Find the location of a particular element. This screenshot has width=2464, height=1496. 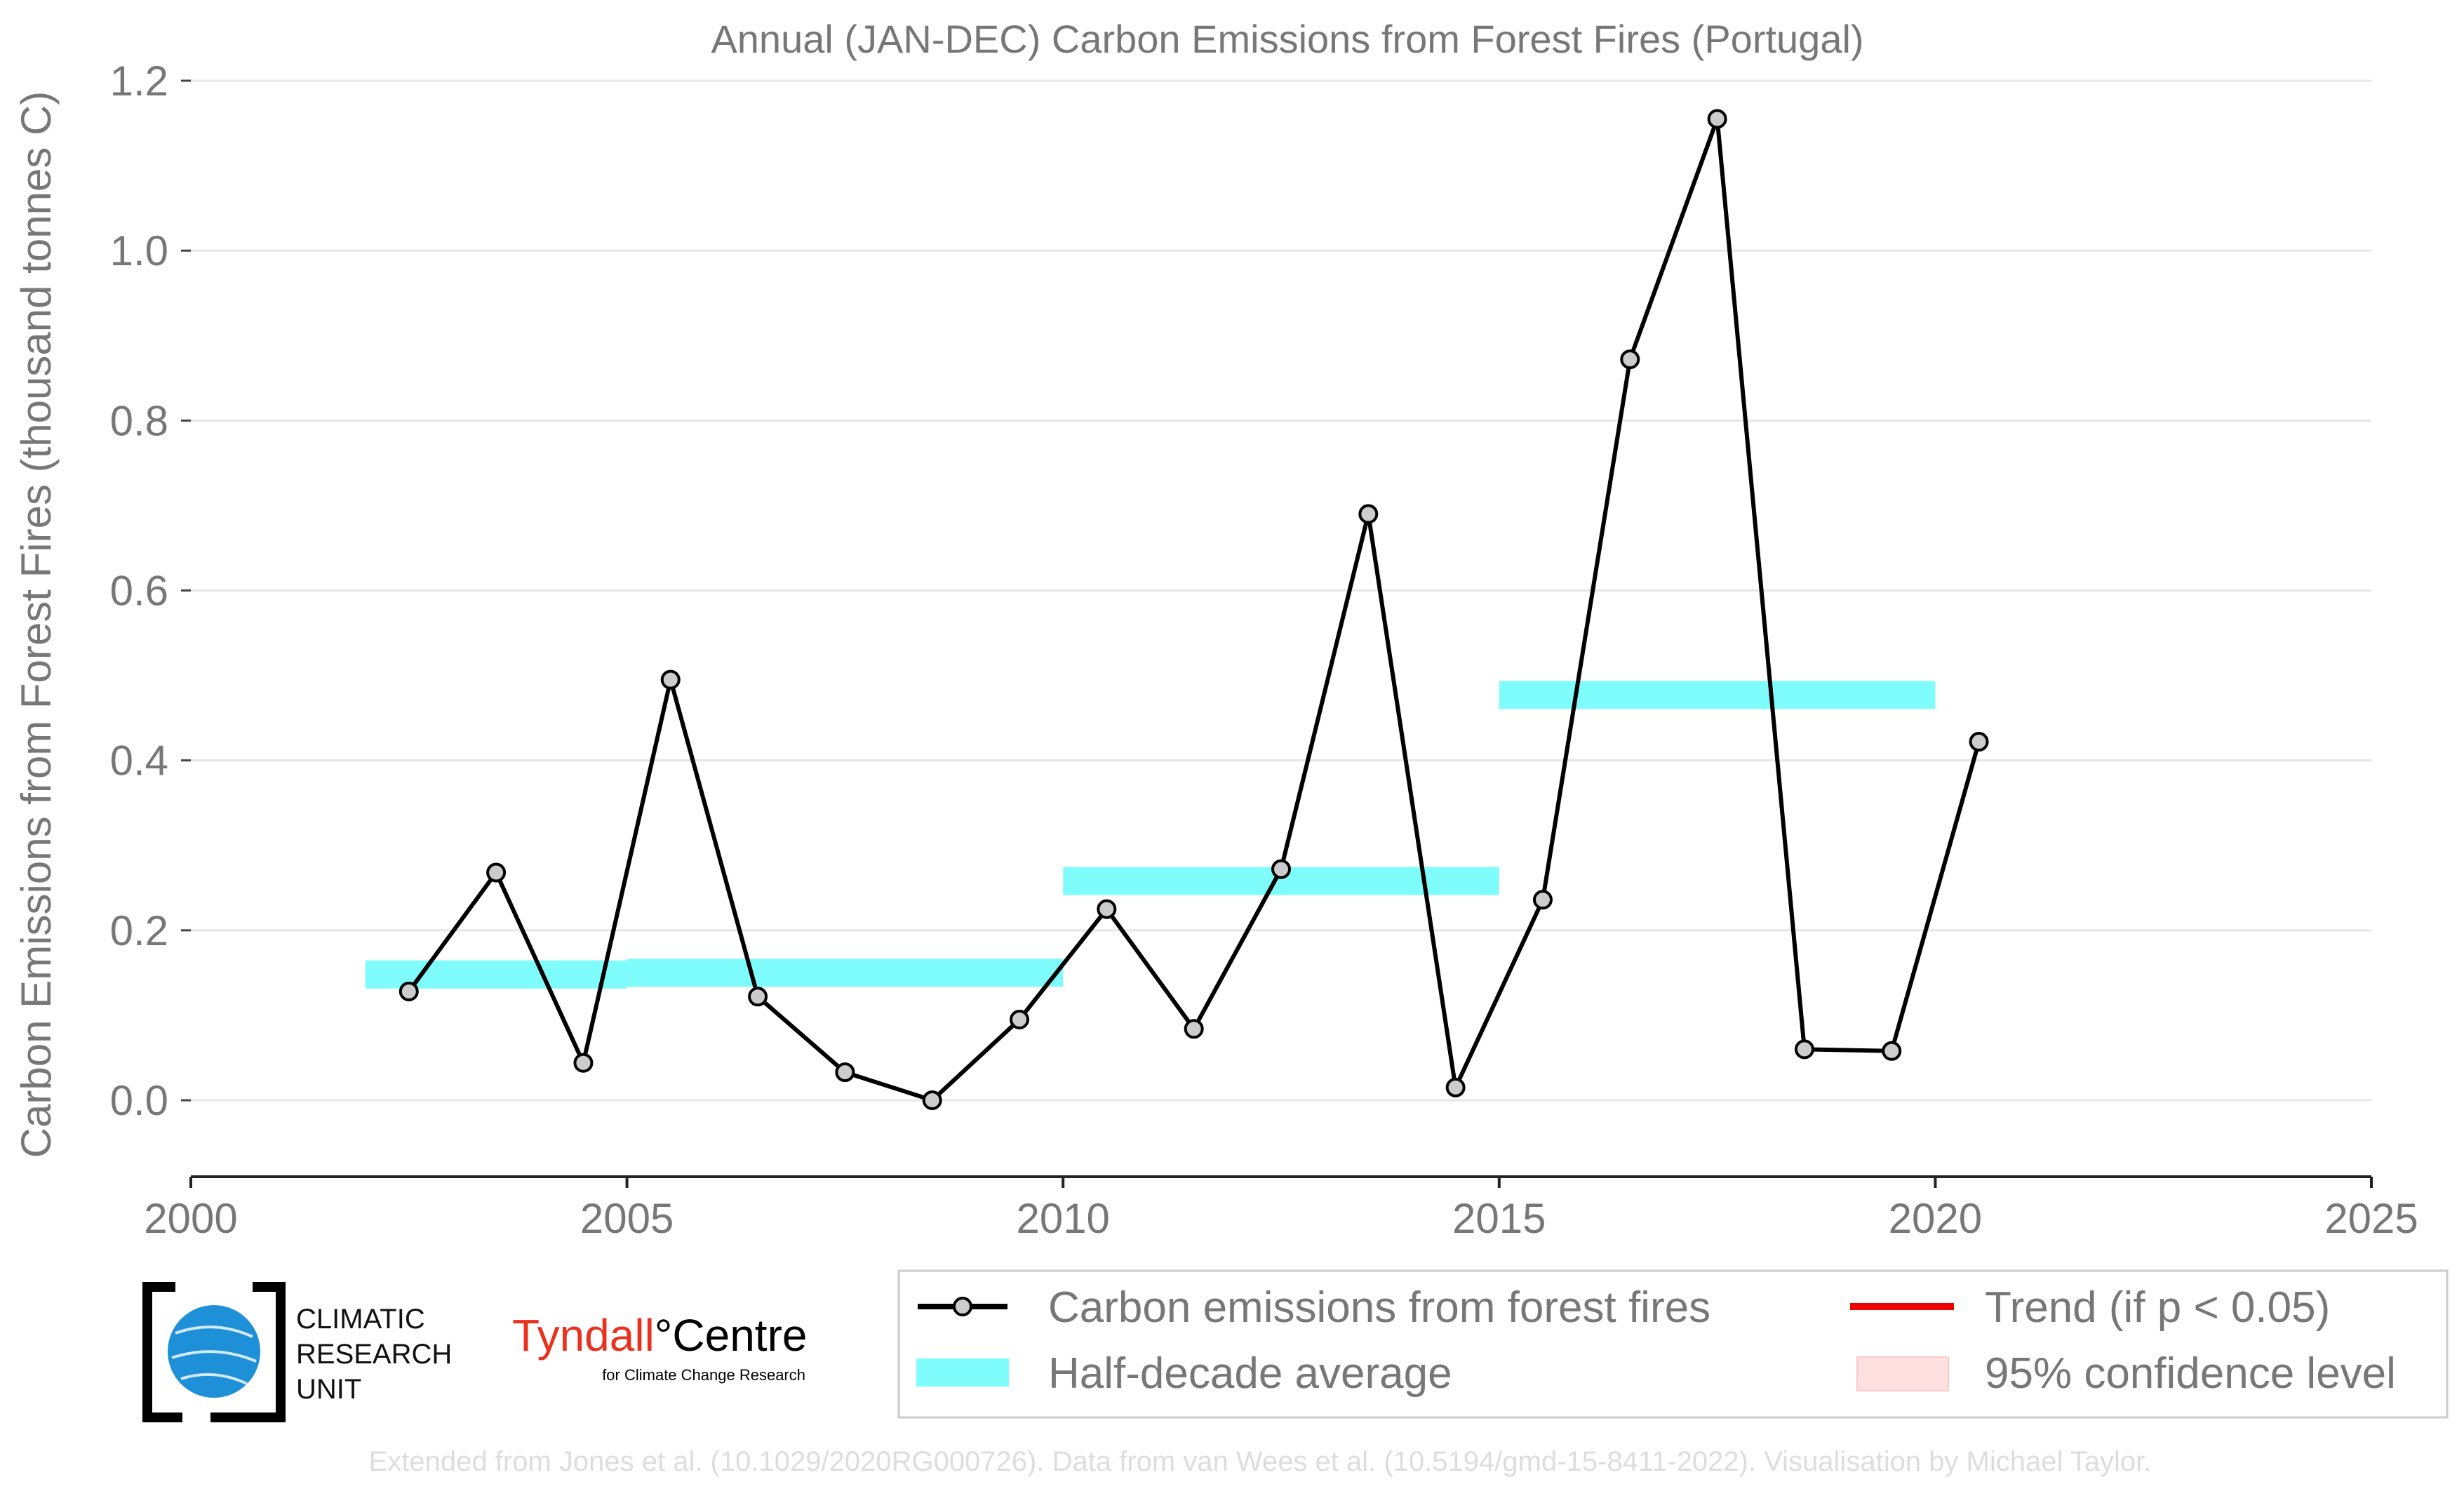

legend-label-emissions: Carbon emissions from forest fires is located at coordinates (1379, 1307).